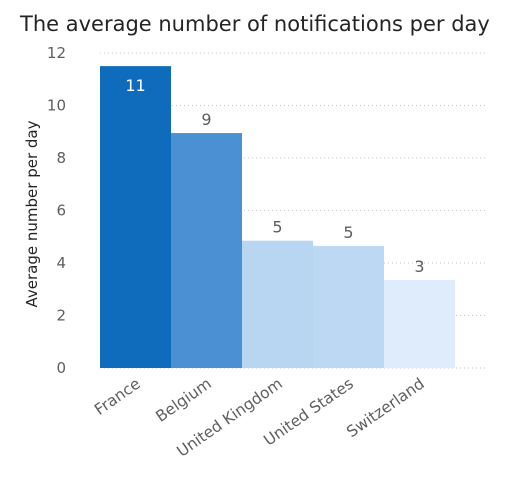  Describe the element at coordinates (385, 408) in the screenshot. I see `x-category-label: Switzerland` at that location.